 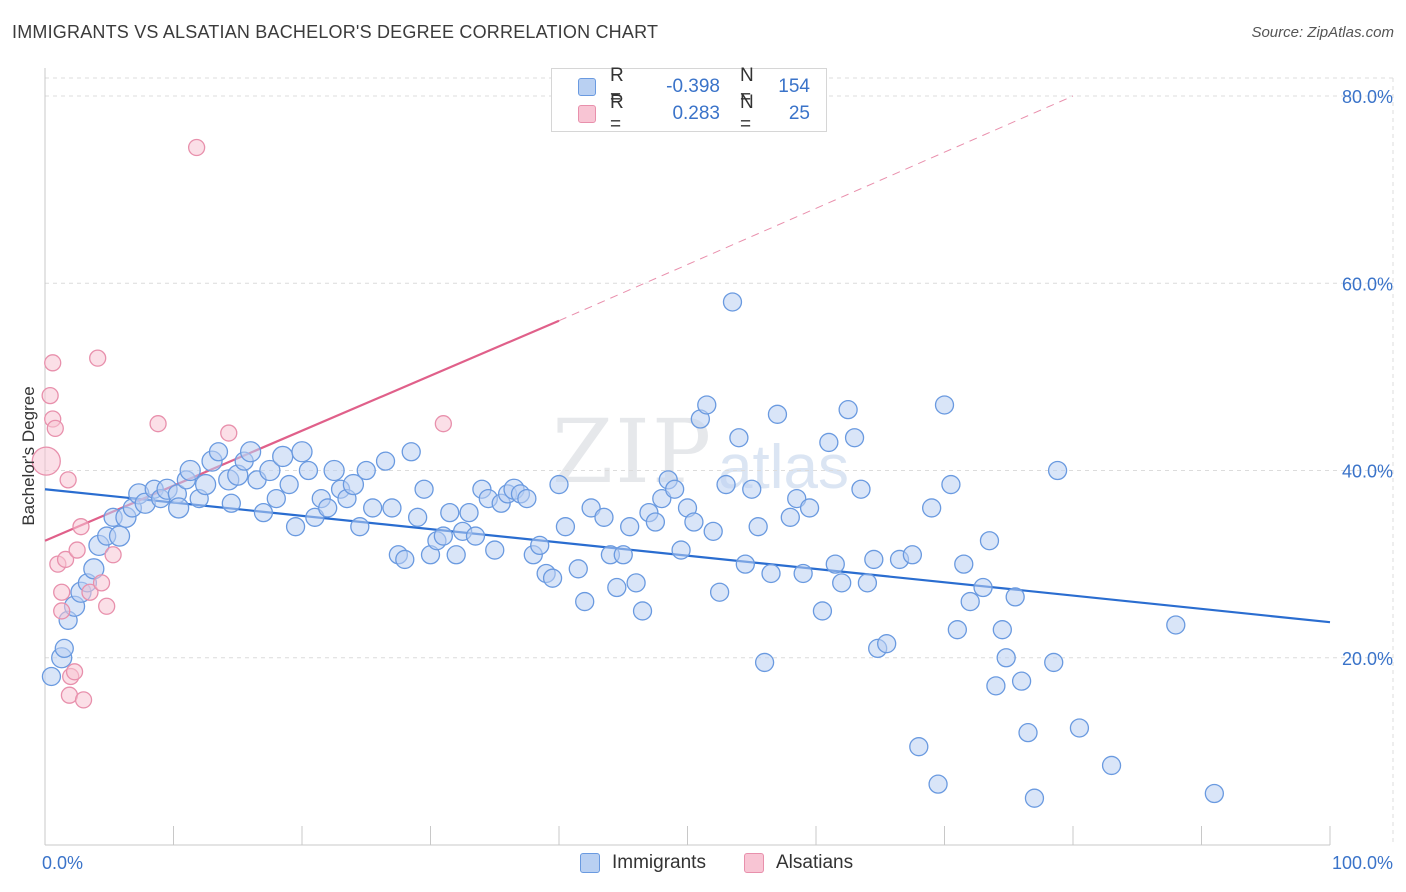 What do you see at coordinates (62, 863) in the screenshot?
I see `x-tick-label: 0.0%` at bounding box center [62, 863].